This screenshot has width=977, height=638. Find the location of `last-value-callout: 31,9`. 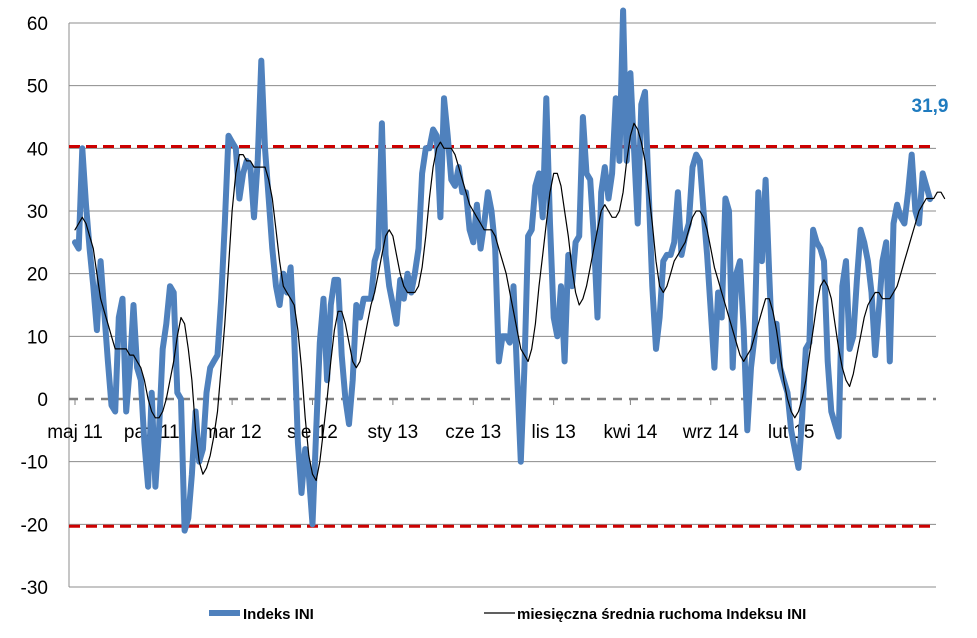

last-value-callout: 31,9 is located at coordinates (930, 106).